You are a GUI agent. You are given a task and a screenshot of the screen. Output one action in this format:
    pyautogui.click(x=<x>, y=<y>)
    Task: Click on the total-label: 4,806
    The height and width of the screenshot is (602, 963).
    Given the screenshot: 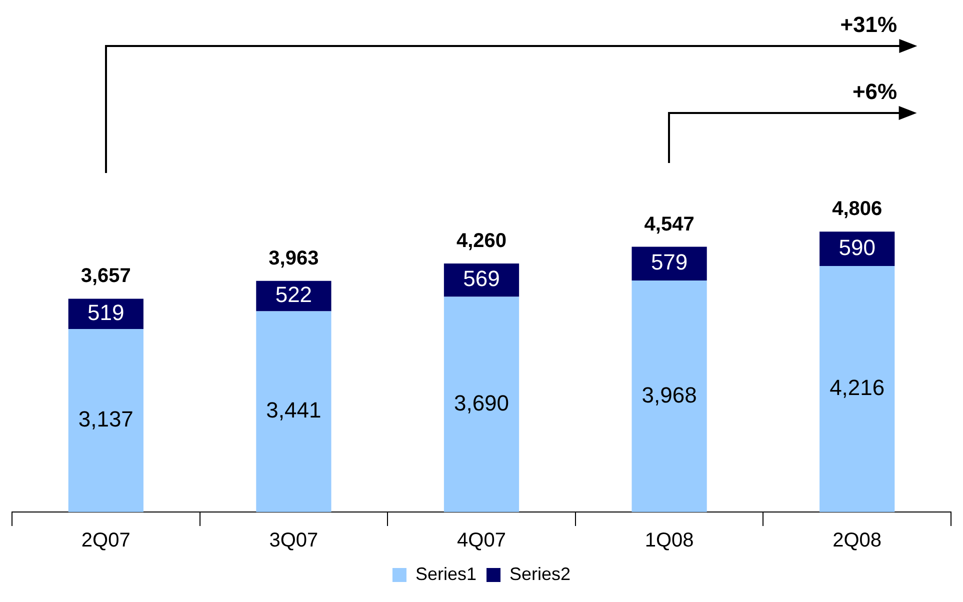 What is the action you would take?
    pyautogui.click(x=857, y=209)
    